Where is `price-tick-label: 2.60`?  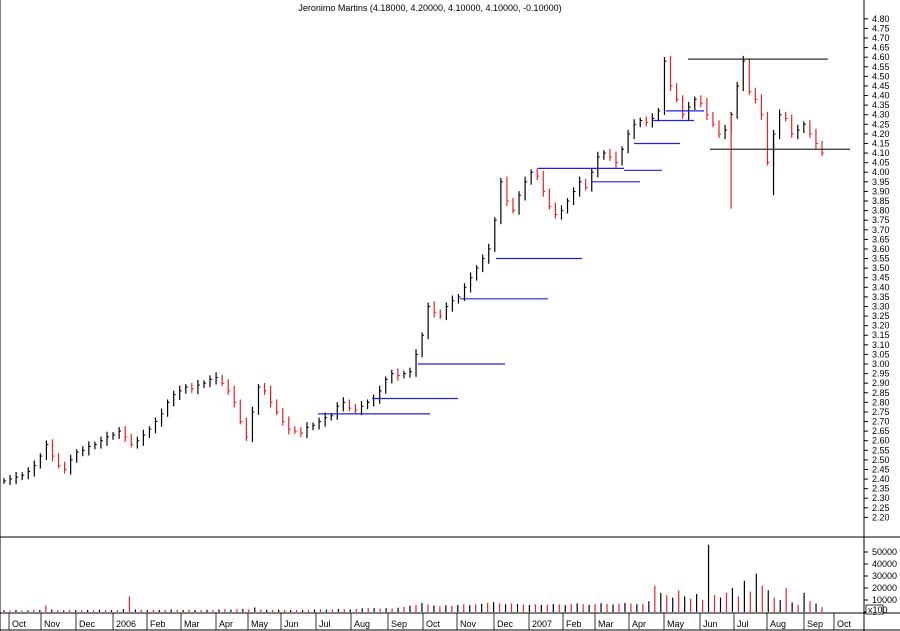
price-tick-label: 2.60 is located at coordinates (881, 441).